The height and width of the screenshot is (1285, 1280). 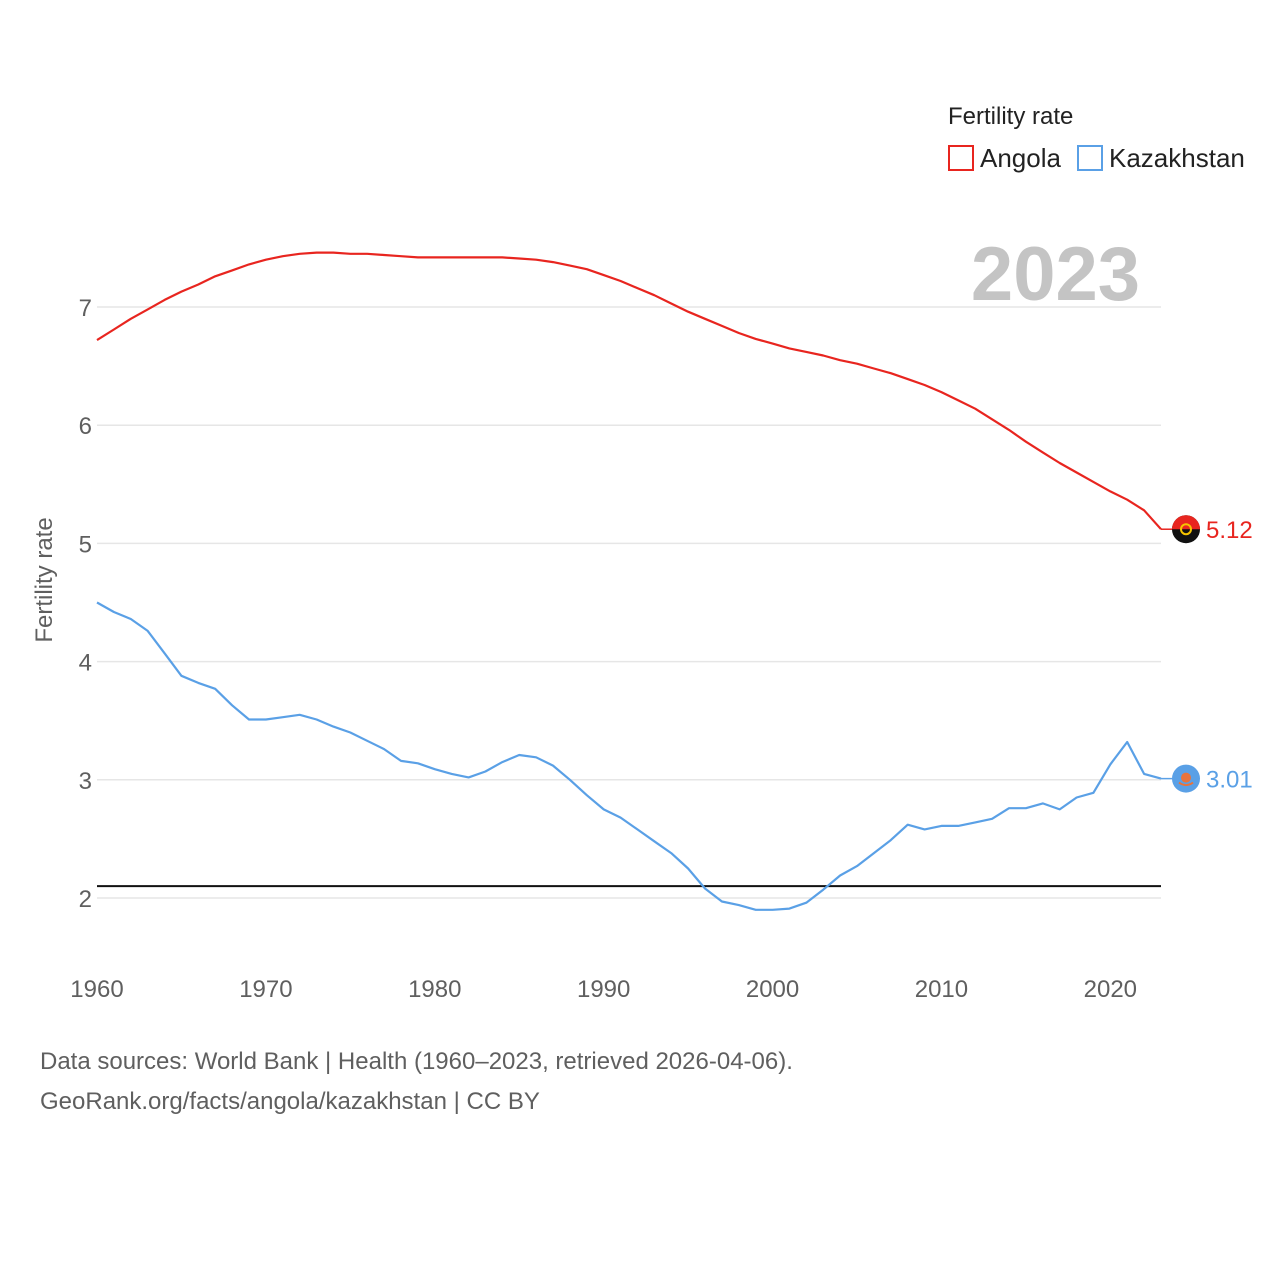 I want to click on kazakhstan-flag-marker, so click(x=1186, y=778).